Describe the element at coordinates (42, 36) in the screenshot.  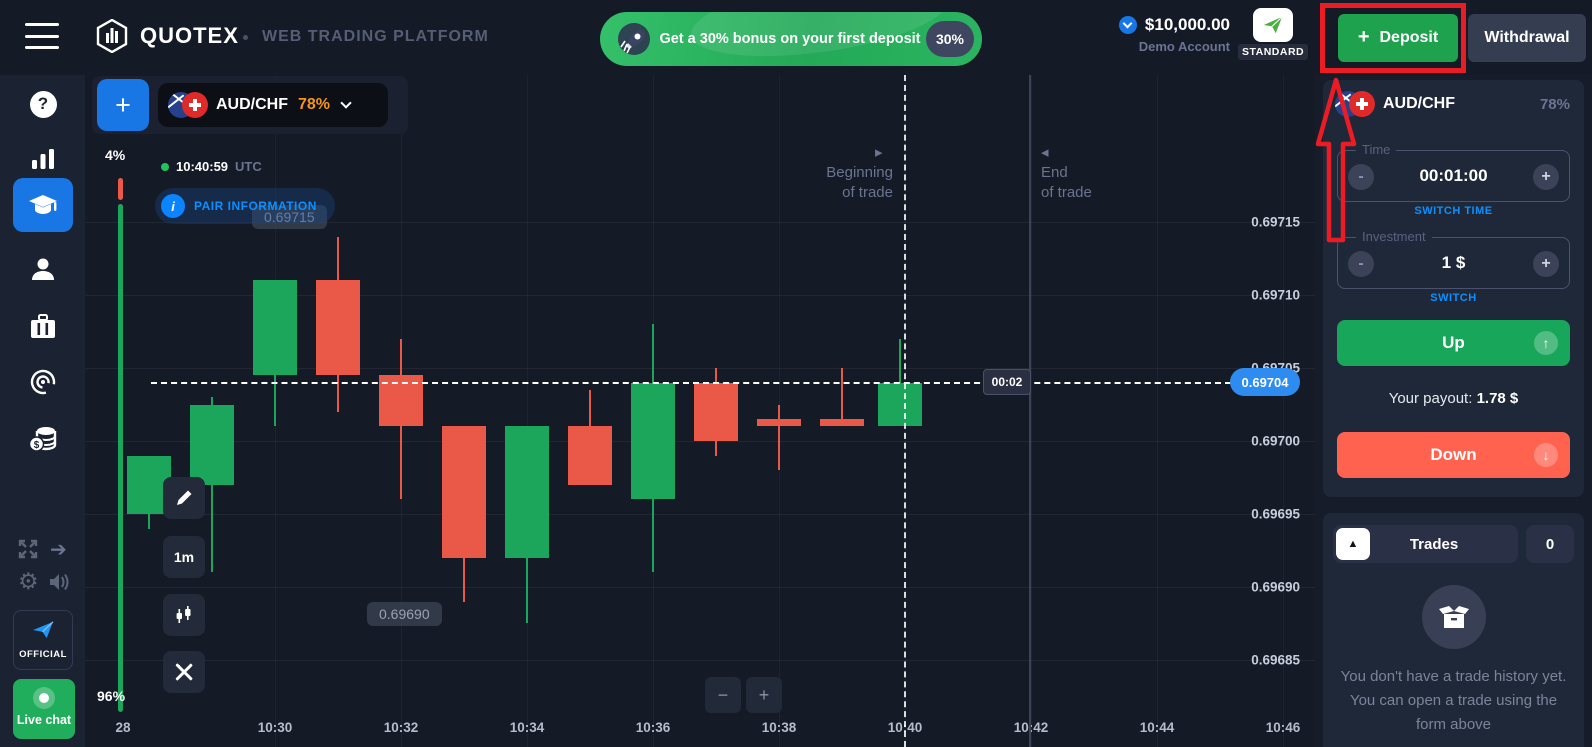
I see `menu-hamburger-icon` at that location.